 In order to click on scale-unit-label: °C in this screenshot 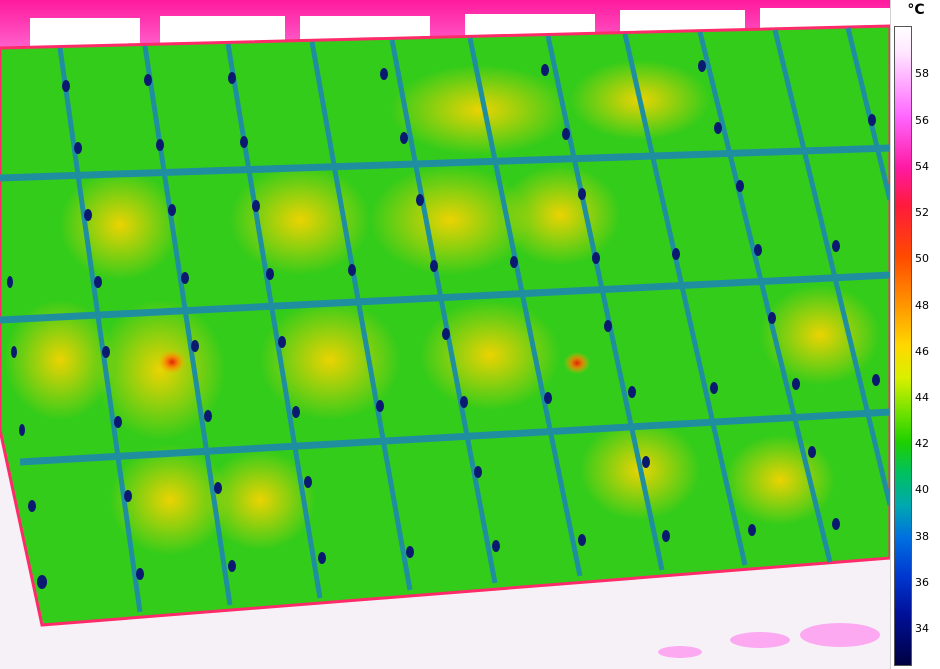, I will do `click(916, 10)`.